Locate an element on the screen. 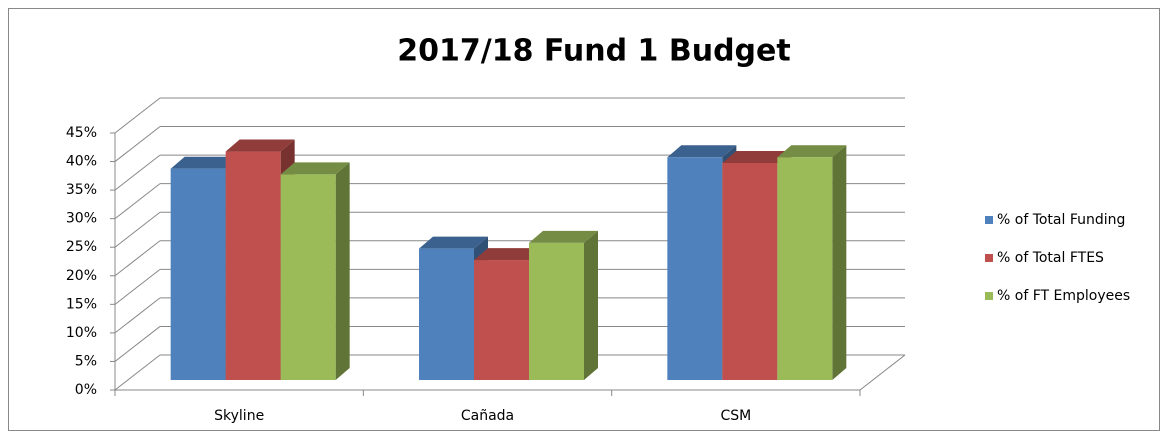  floor-line is located at coordinates (882, 372).